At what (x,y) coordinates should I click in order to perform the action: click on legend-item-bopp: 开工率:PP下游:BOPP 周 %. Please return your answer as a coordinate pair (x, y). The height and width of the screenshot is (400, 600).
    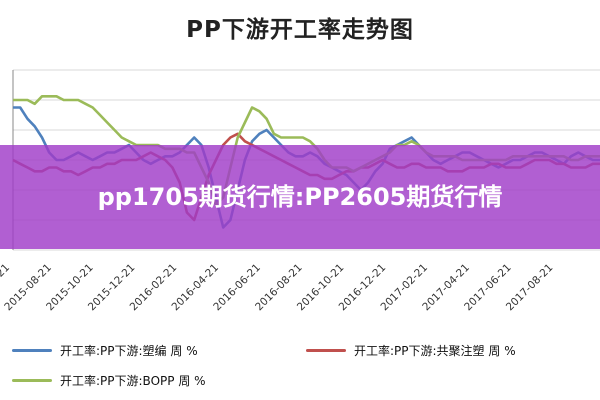
    Looking at the image, I should click on (109, 380).